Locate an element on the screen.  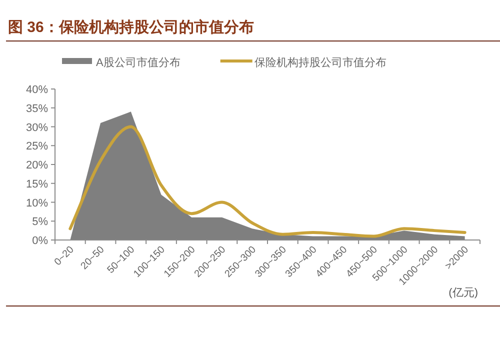
legend-label: A股公司市值分布 is located at coordinates (138, 62).